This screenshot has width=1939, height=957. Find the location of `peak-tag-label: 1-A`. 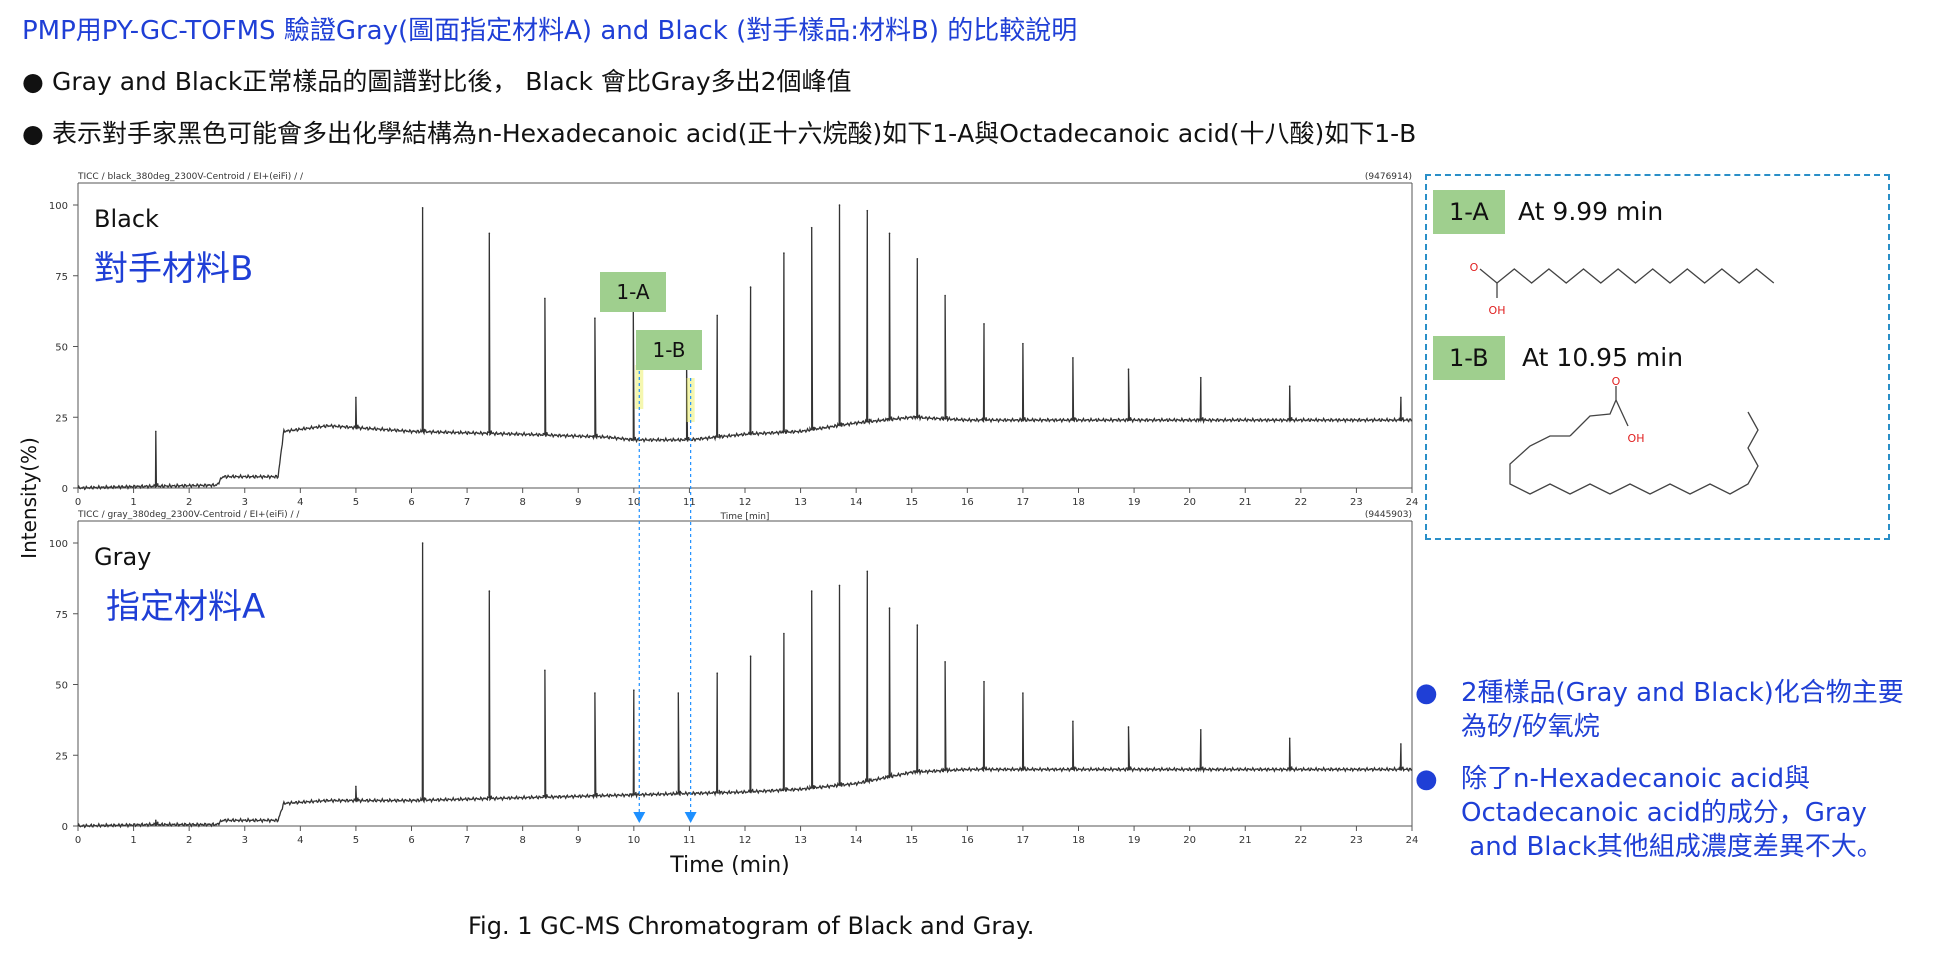

peak-tag-label: 1-A is located at coordinates (633, 292).